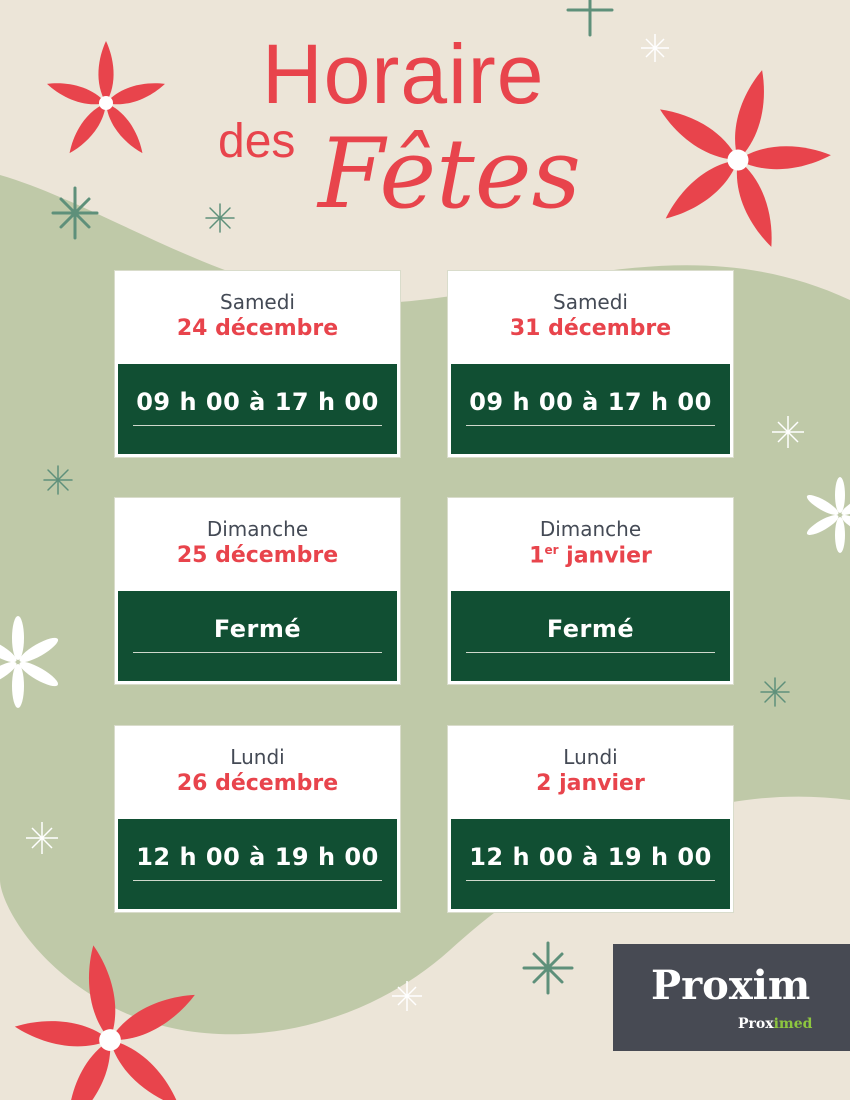 This screenshot has height=1100, width=850. I want to click on card-date: 26 décembre, so click(257, 783).